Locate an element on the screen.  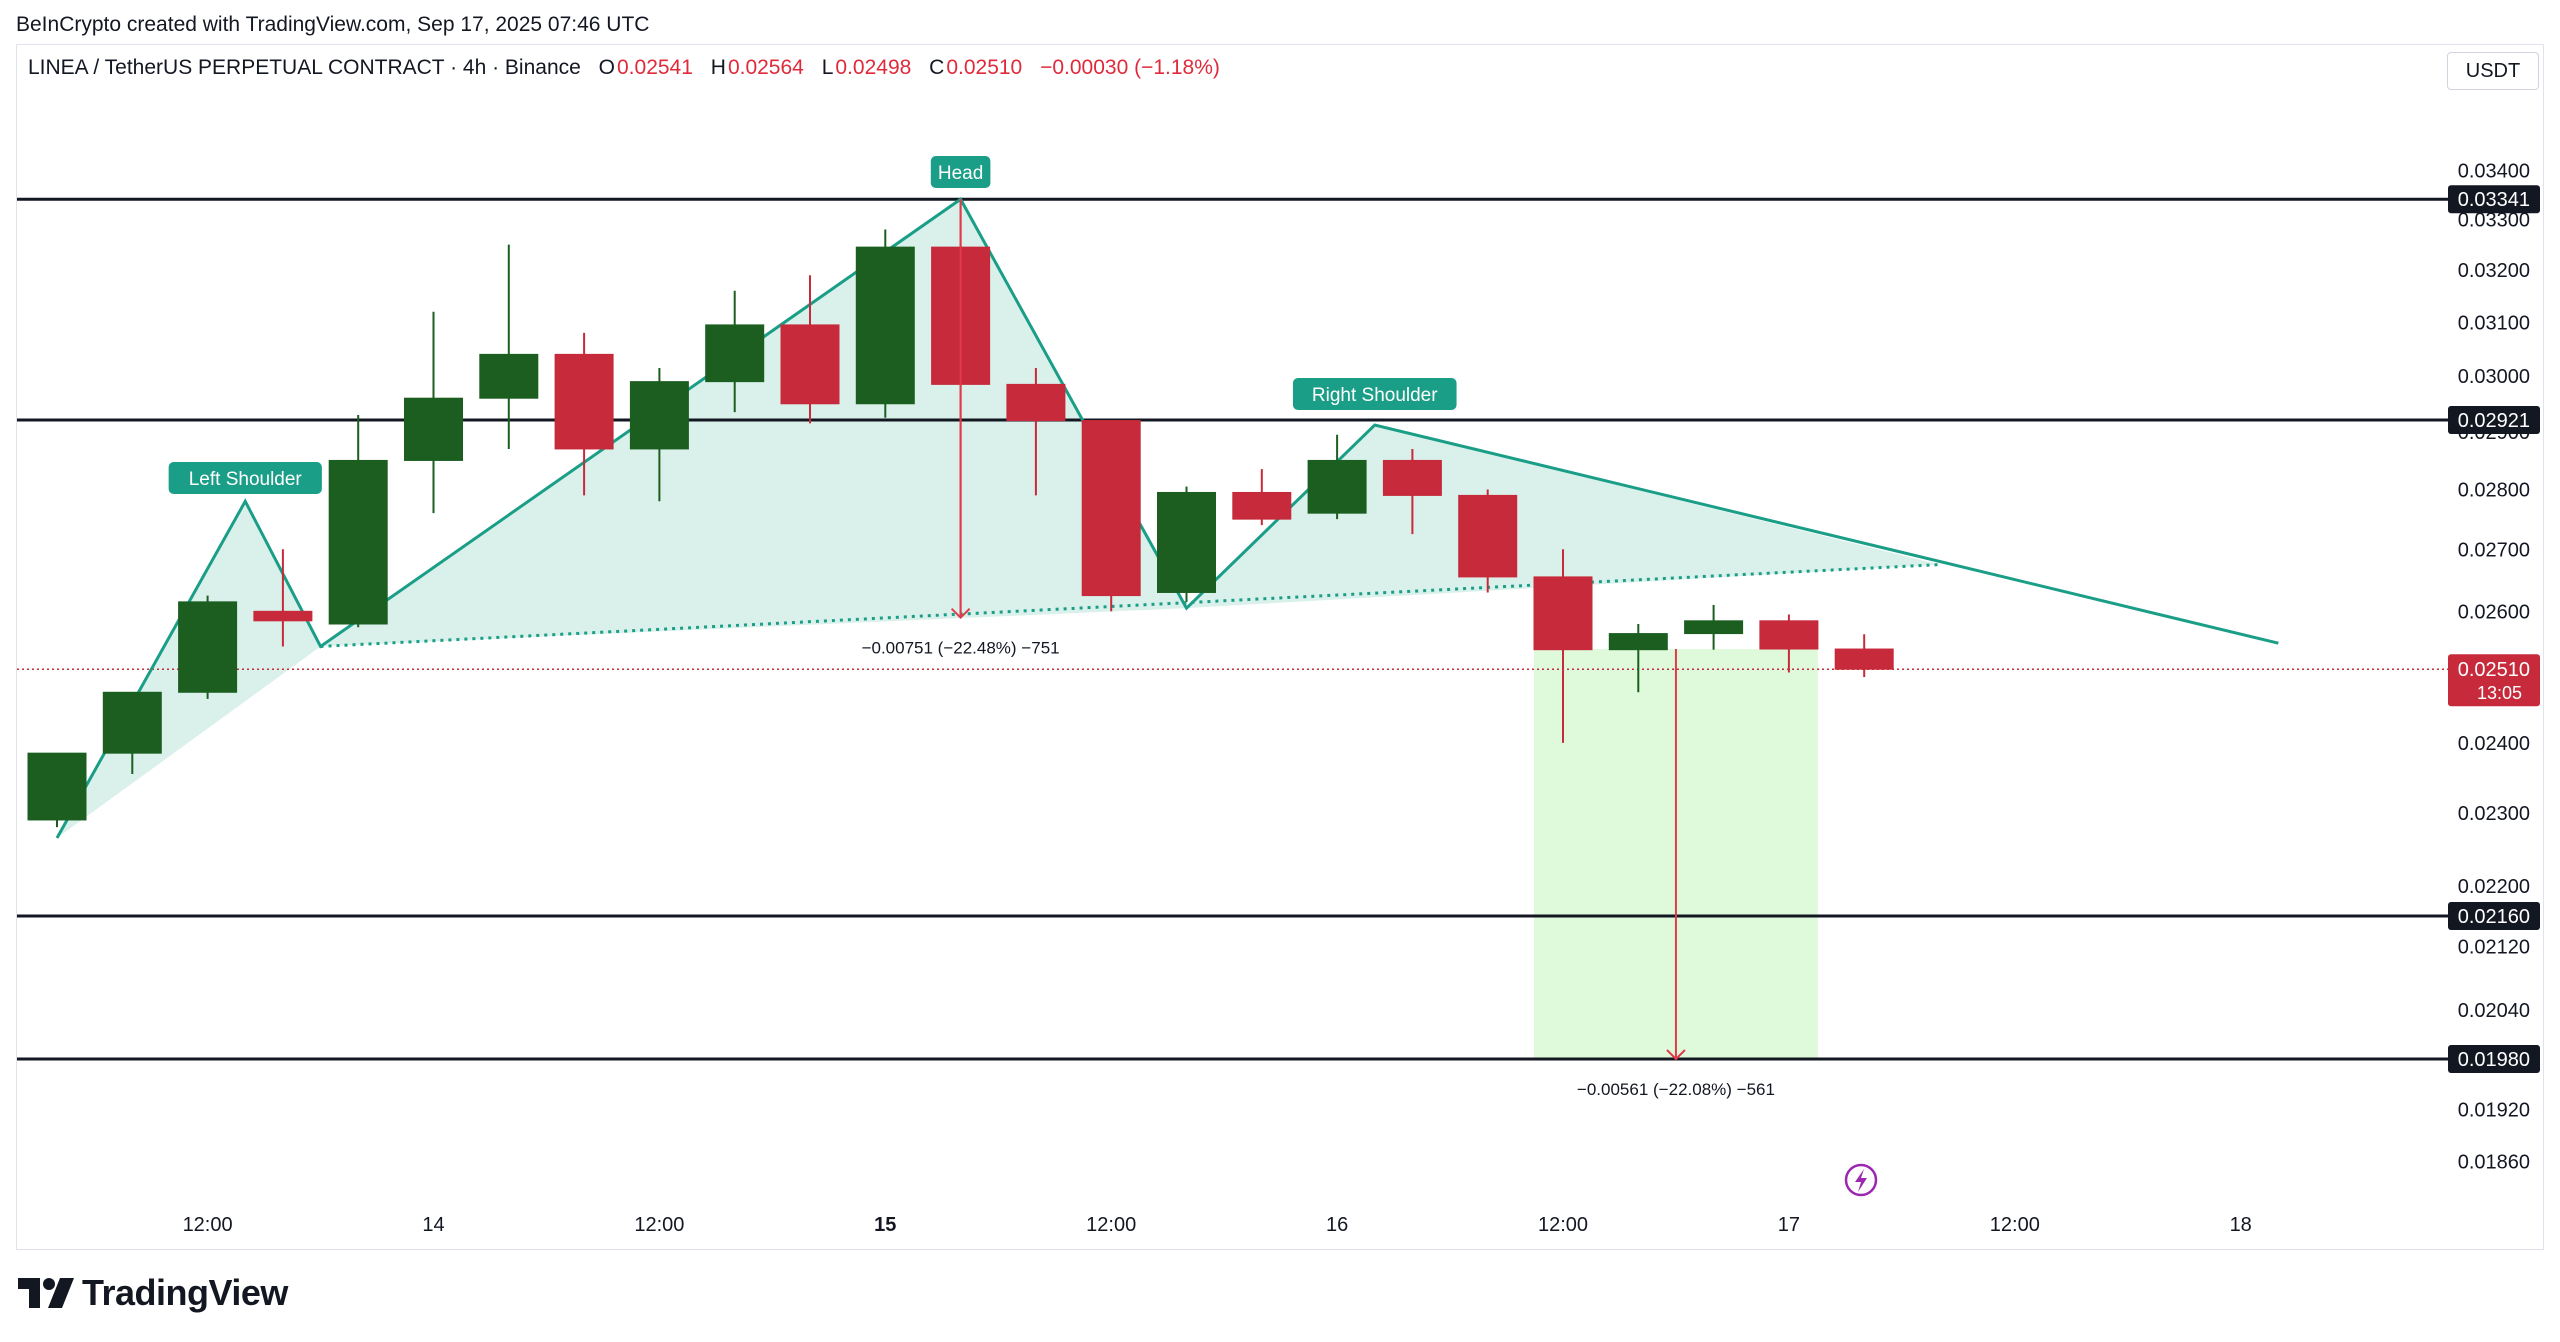
lightning-icon is located at coordinates (1861, 1180).